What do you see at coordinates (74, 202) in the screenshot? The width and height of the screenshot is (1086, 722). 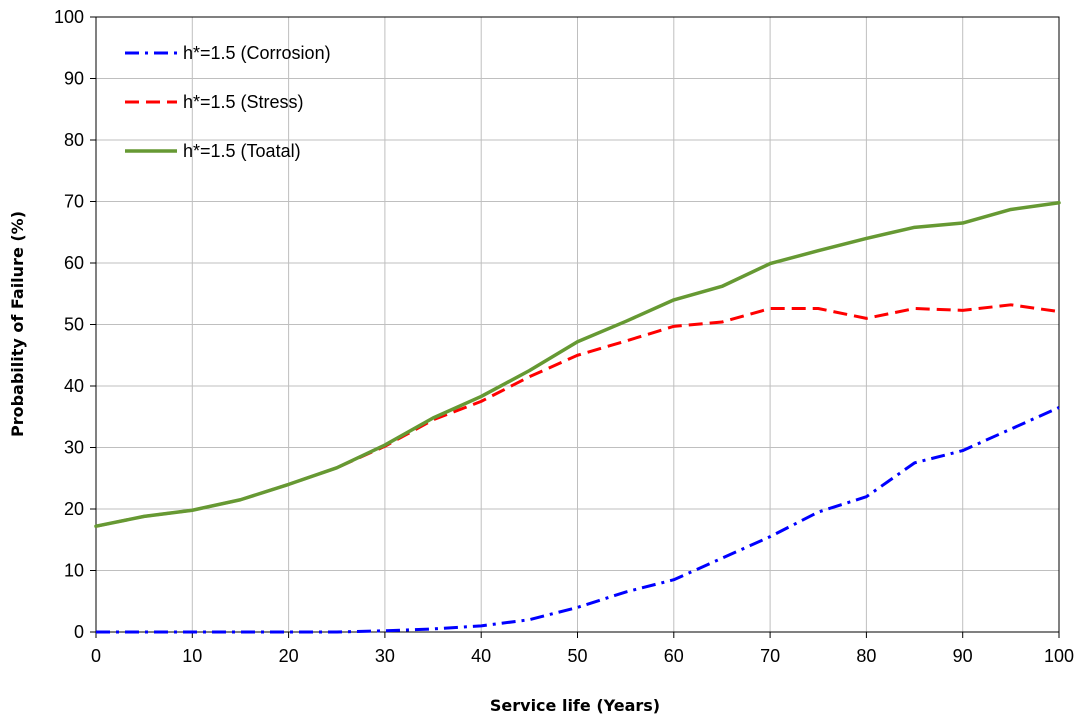 I see `y-tick-label: 70` at bounding box center [74, 202].